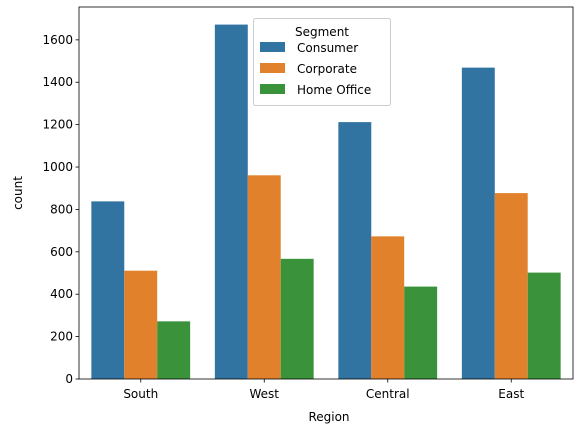  I want to click on legend-title: Segment, so click(322, 32).